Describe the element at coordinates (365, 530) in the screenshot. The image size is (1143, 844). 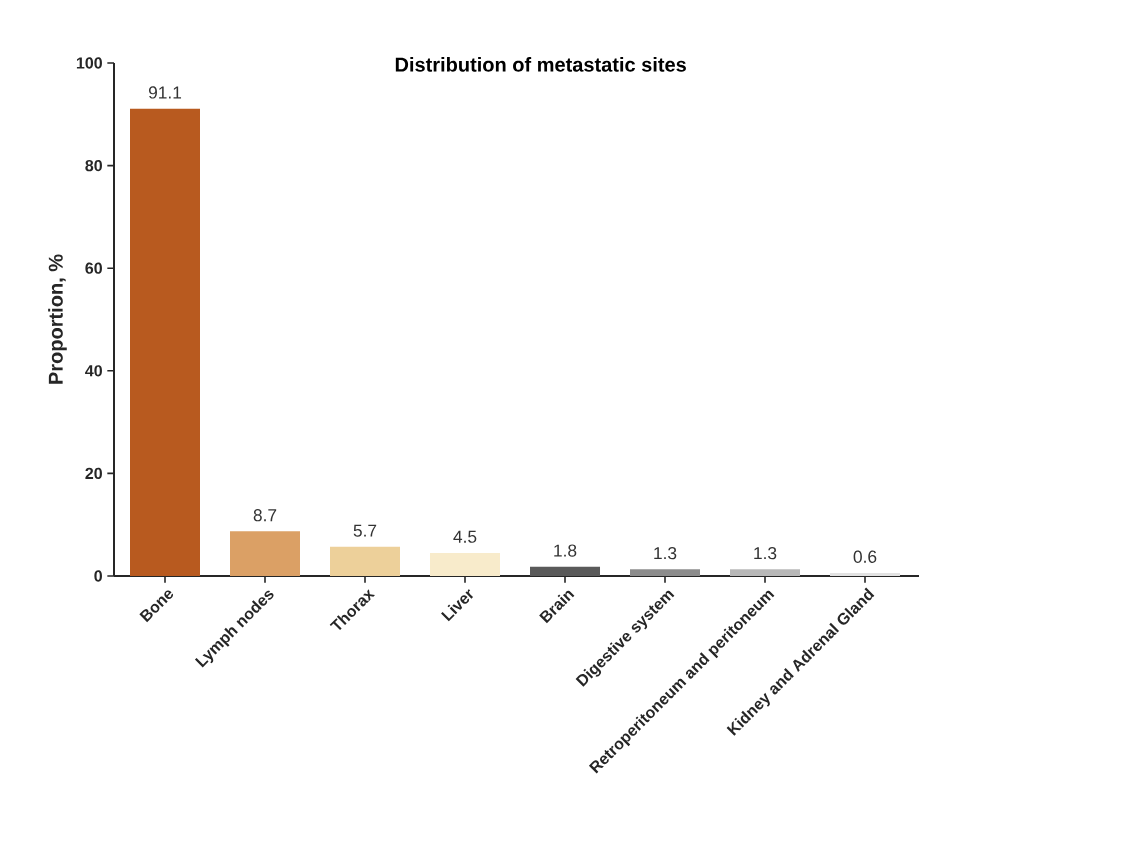
I see `data-label: 5.7` at that location.